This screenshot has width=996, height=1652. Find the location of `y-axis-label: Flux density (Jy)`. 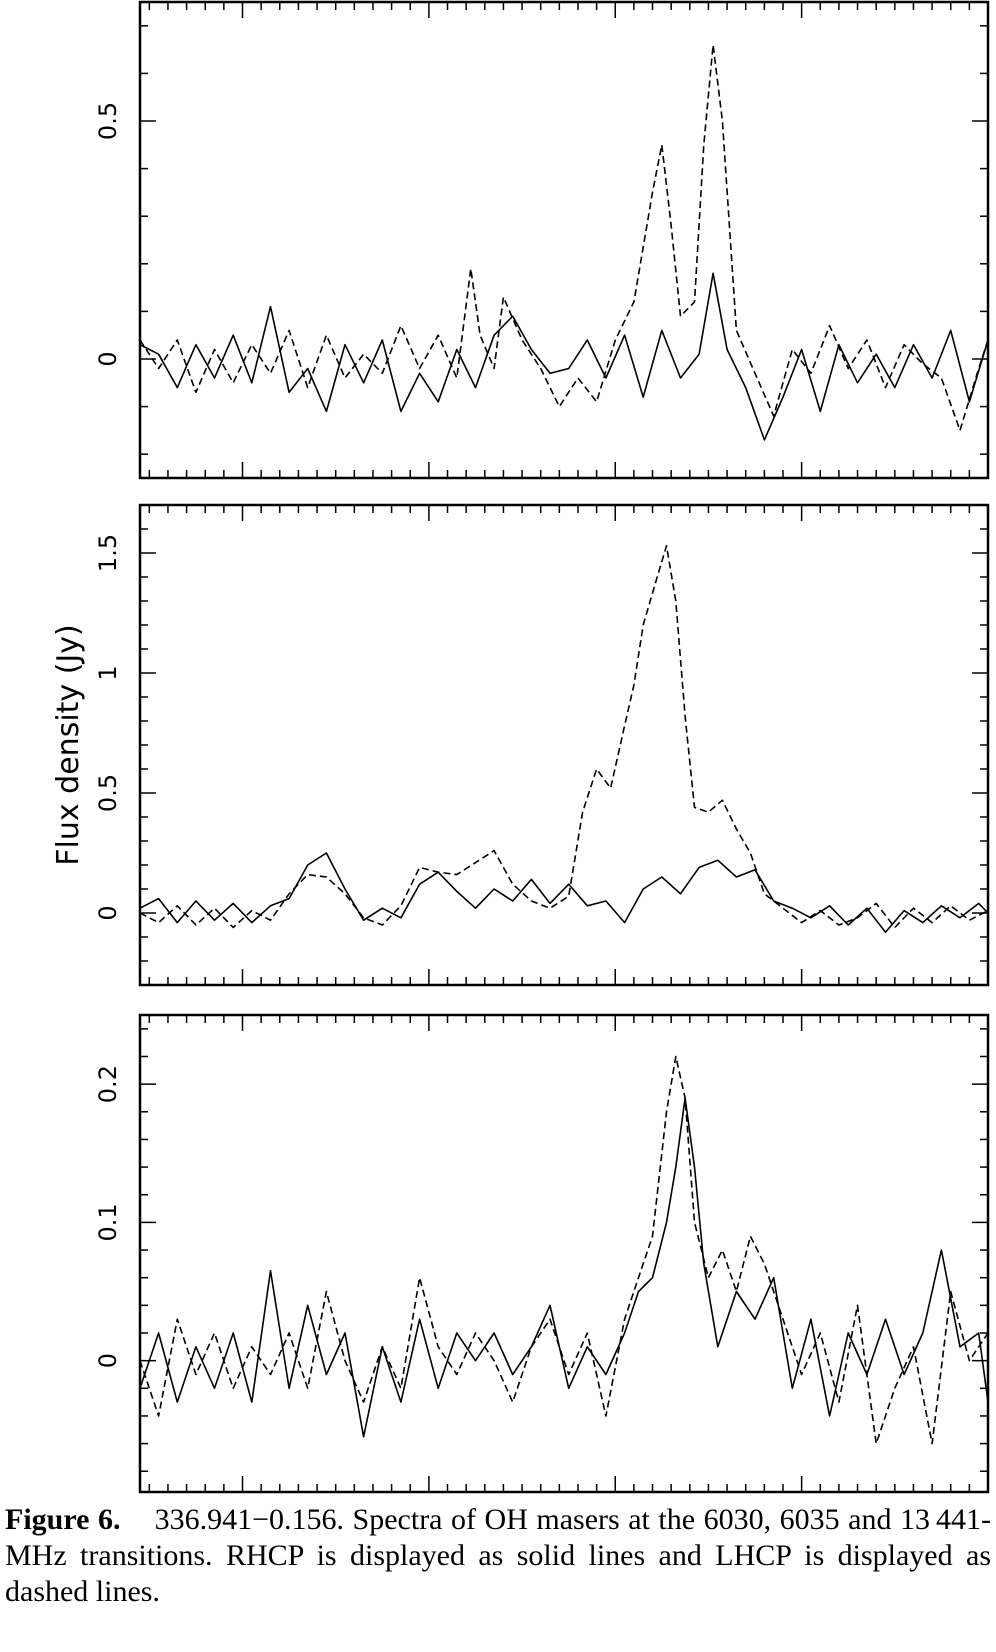

y-axis-label: Flux density (Jy) is located at coordinates (68, 744).